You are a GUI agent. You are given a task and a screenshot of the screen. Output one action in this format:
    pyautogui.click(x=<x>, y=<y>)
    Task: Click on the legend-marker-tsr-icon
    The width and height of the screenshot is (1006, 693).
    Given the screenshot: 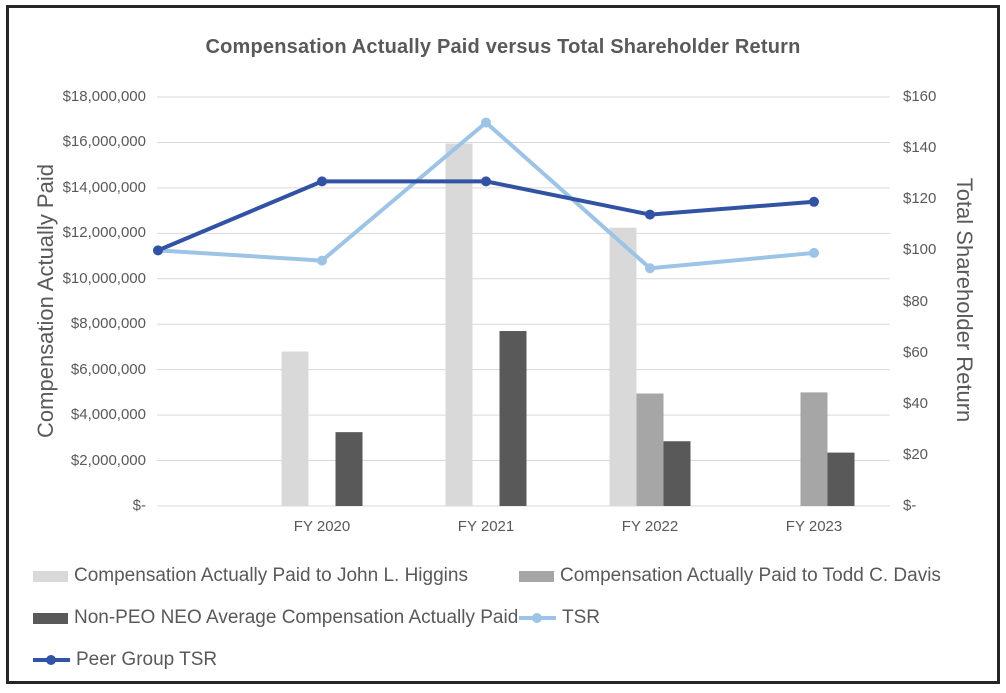 What is the action you would take?
    pyautogui.click(x=537, y=618)
    